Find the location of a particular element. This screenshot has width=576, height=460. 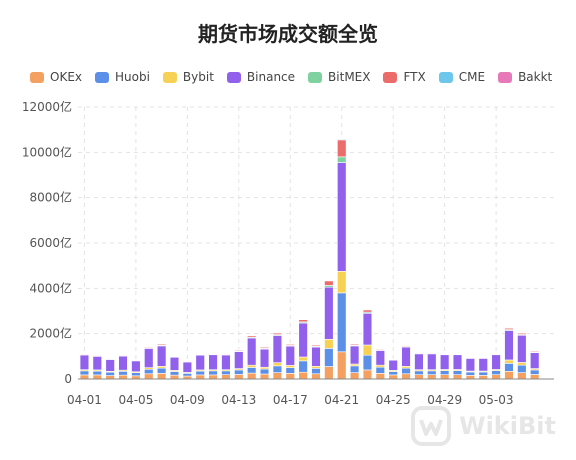

legend-item-binance: Binance is located at coordinates (260, 77).